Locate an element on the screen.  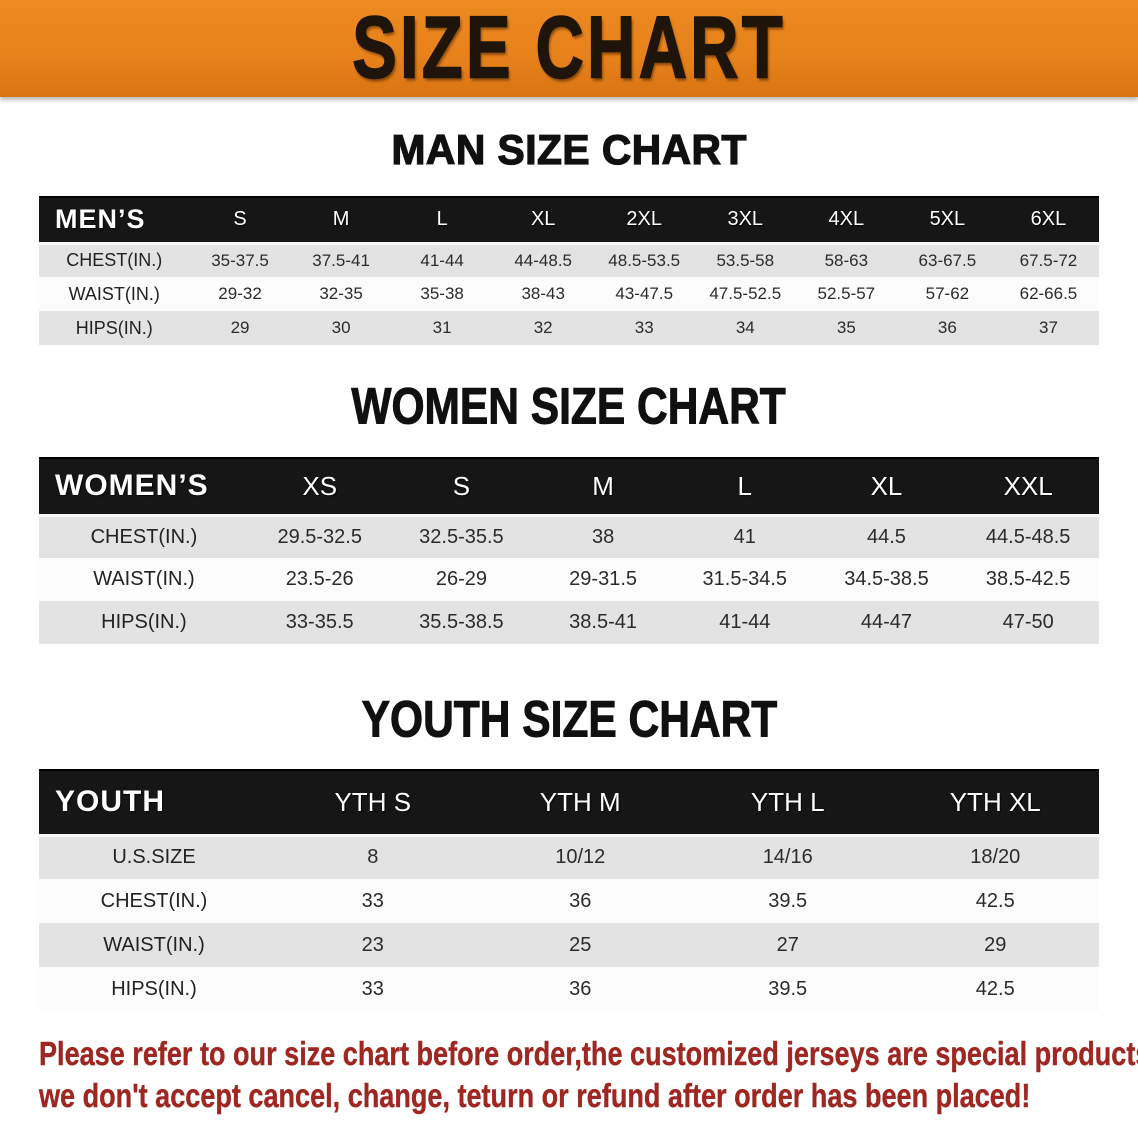
measurement-value-cell: 35-37.5 is located at coordinates (240, 260).